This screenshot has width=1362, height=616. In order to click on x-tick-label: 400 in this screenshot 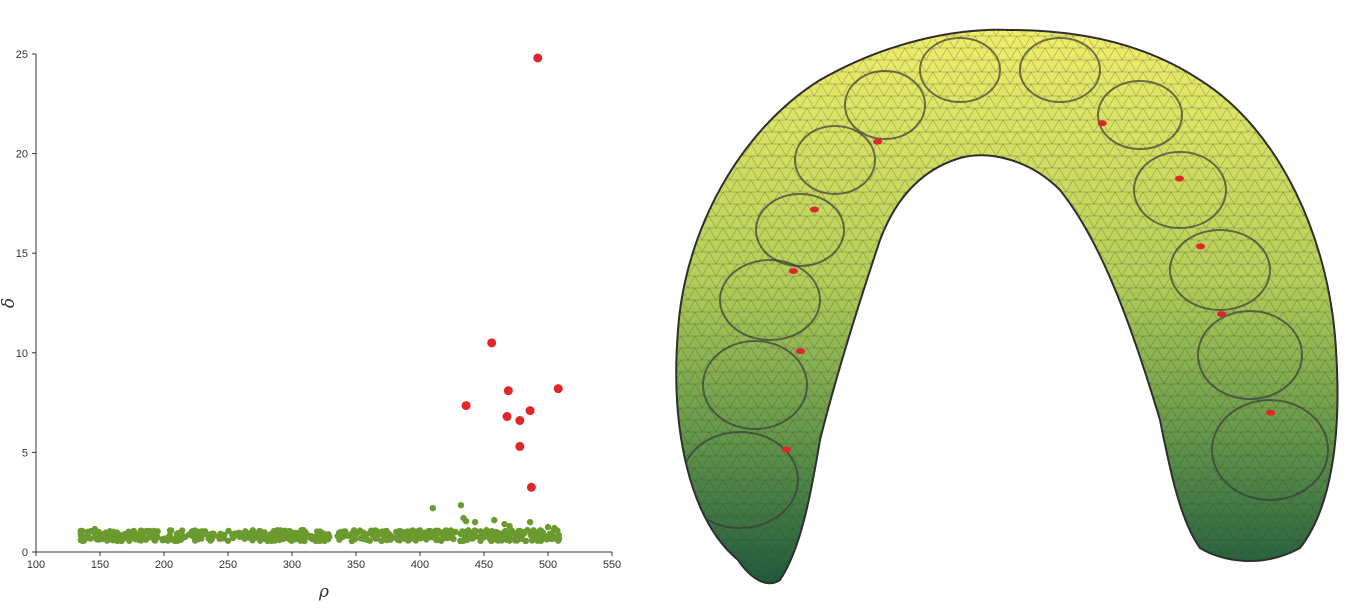, I will do `click(420, 565)`.